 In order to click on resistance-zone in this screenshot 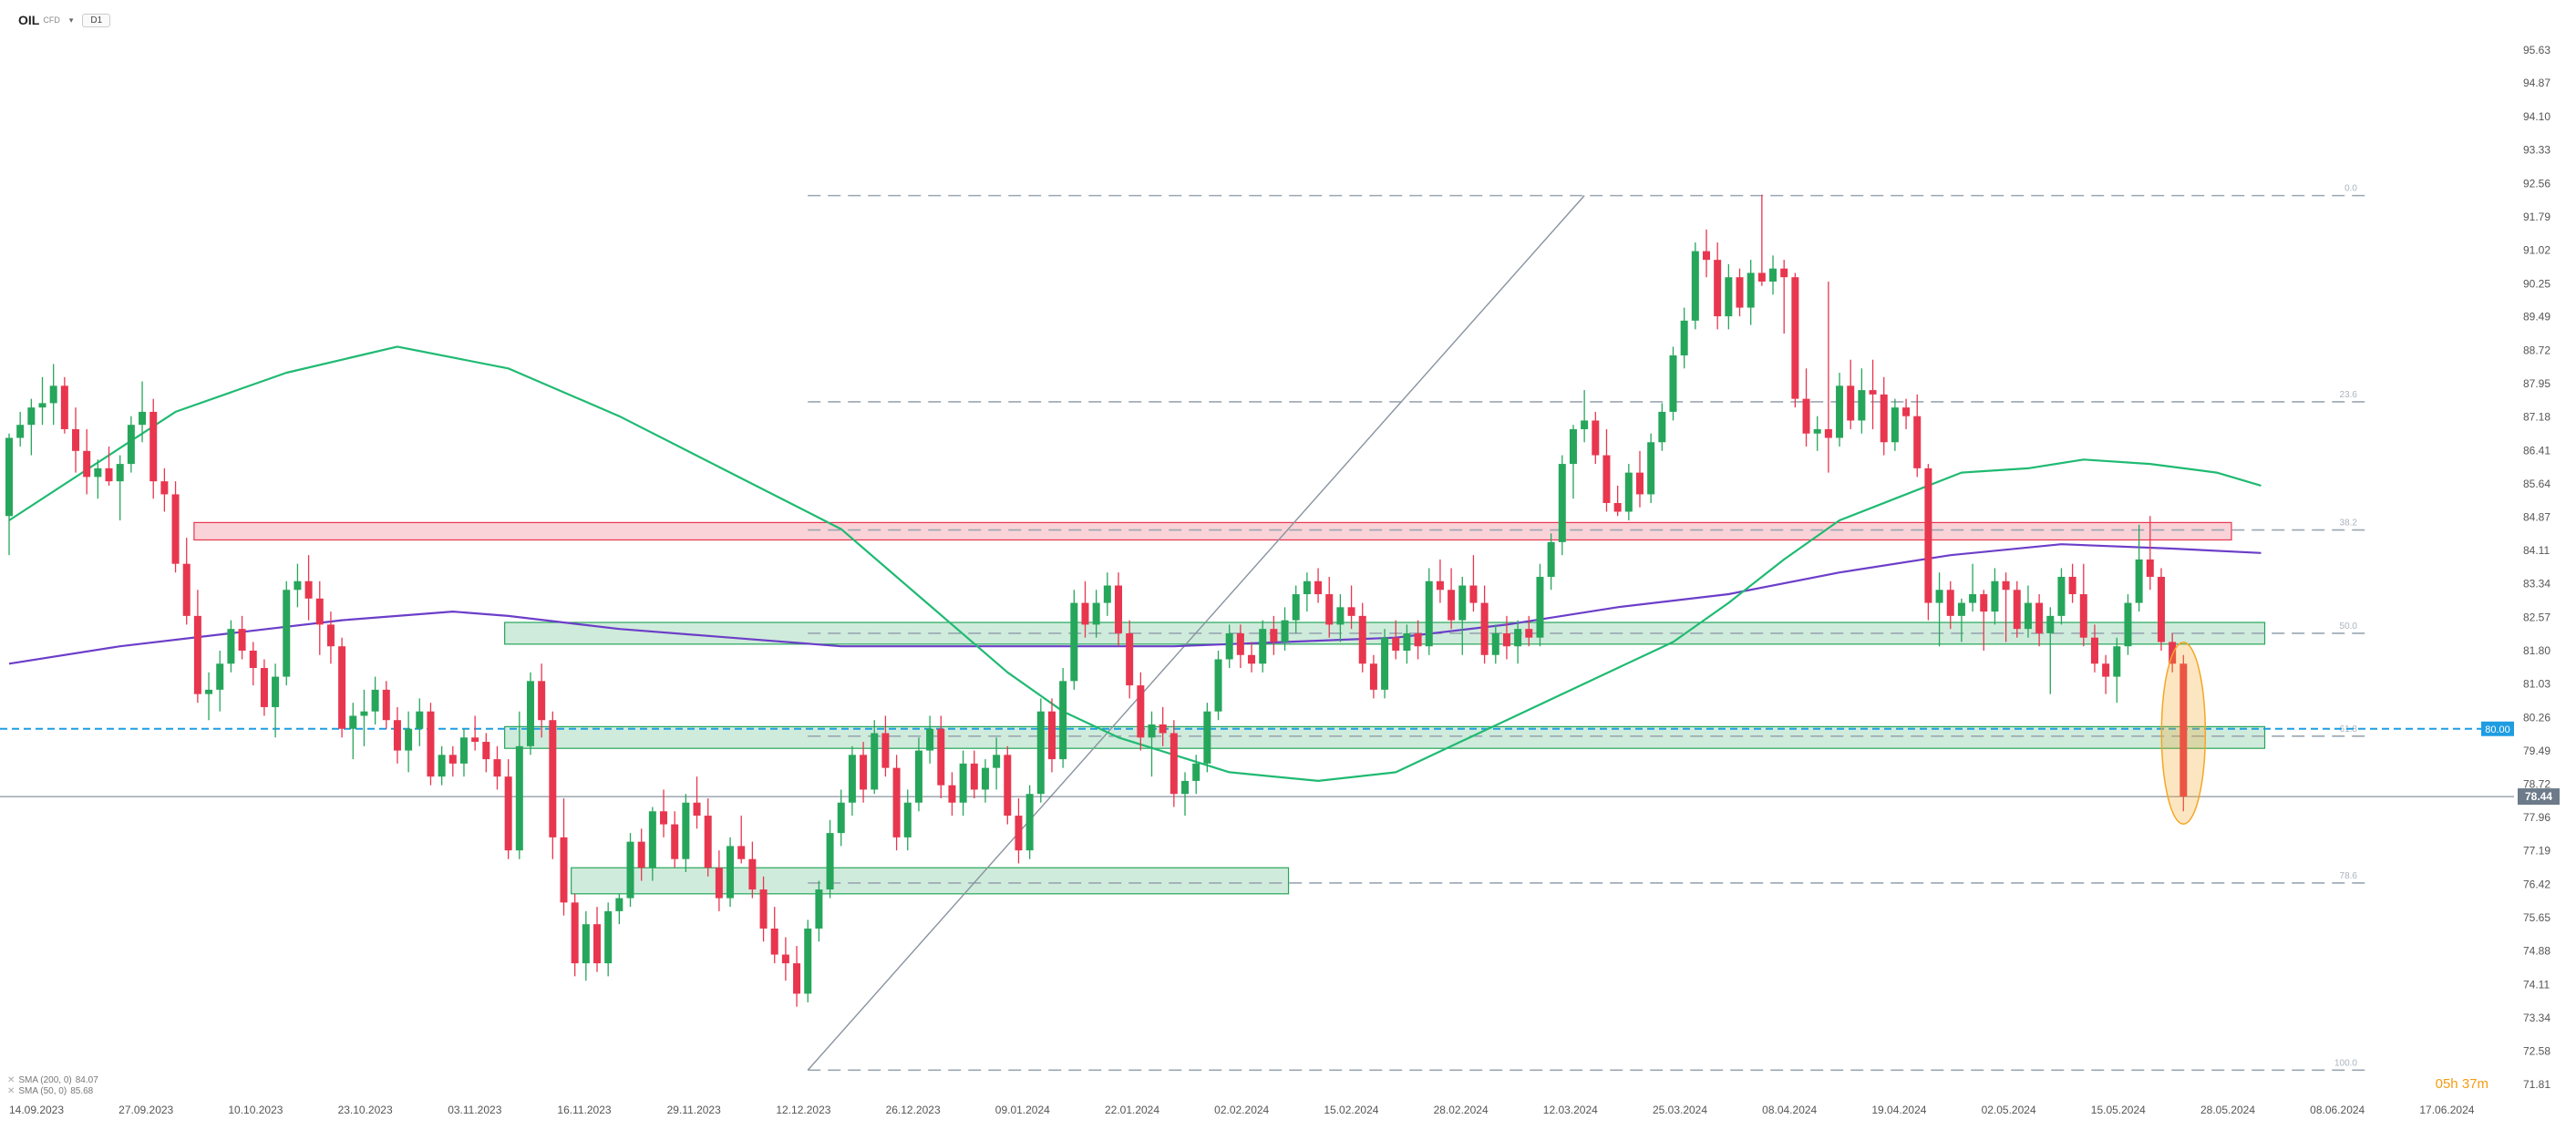, I will do `click(1212, 531)`.